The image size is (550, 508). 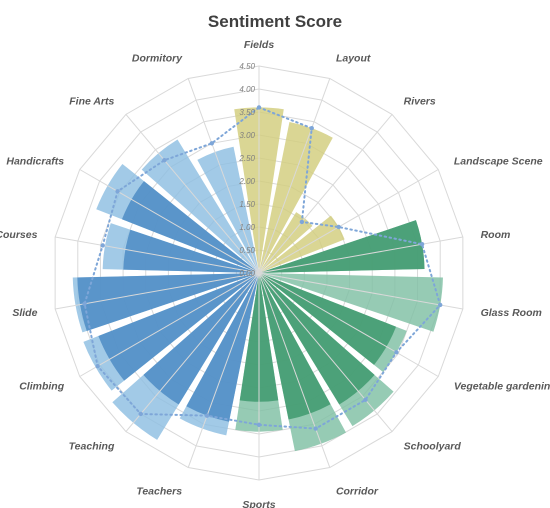 What do you see at coordinates (275, 21) in the screenshot?
I see `chart-title: Sentiment Score` at bounding box center [275, 21].